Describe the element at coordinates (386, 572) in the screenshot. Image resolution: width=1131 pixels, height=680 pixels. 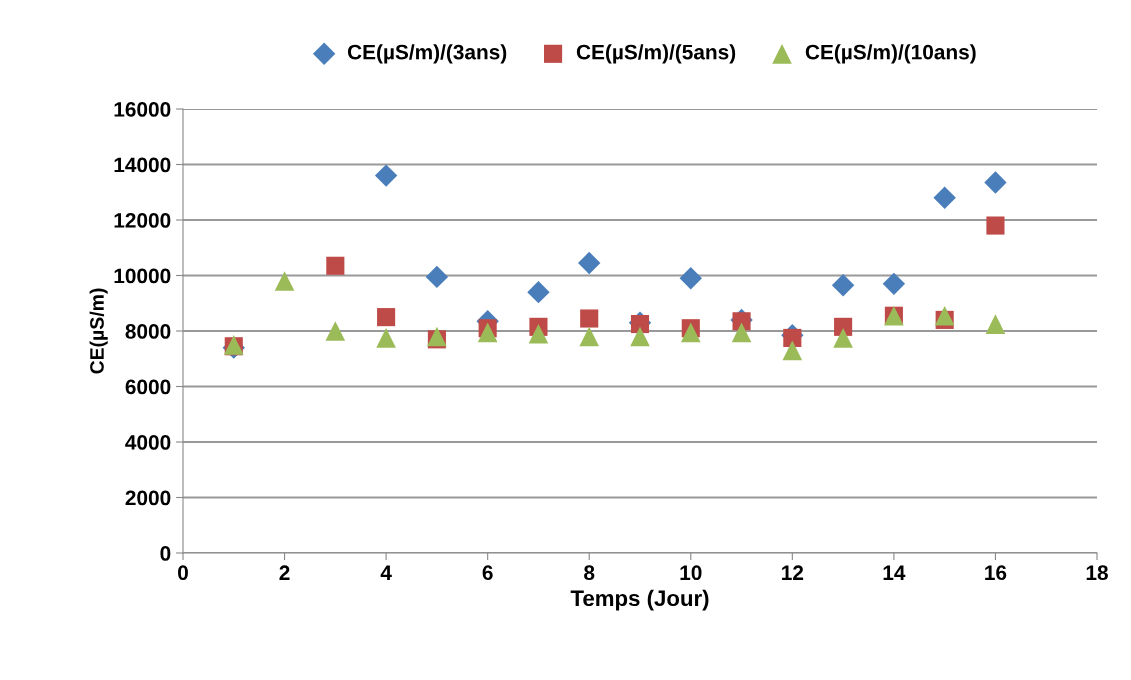
I see `x-tick-label: 4` at that location.